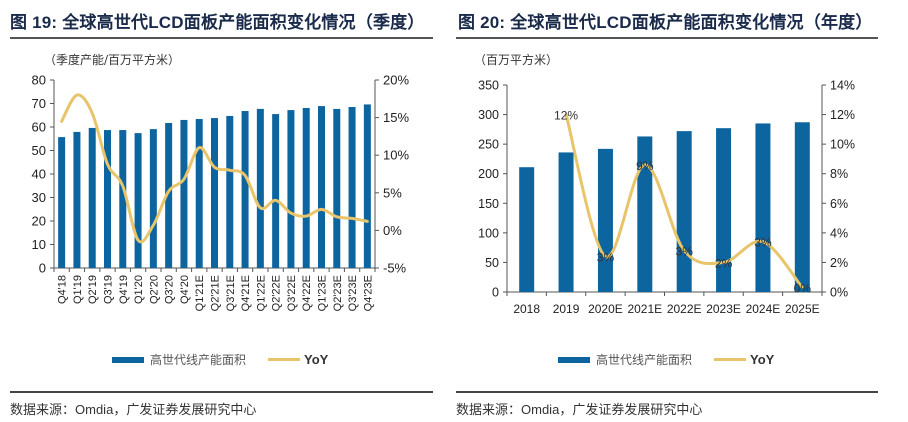 This screenshot has width=908, height=422. Describe the element at coordinates (839, 293) in the screenshot. I see `right-y-tick-label: 0%` at that location.